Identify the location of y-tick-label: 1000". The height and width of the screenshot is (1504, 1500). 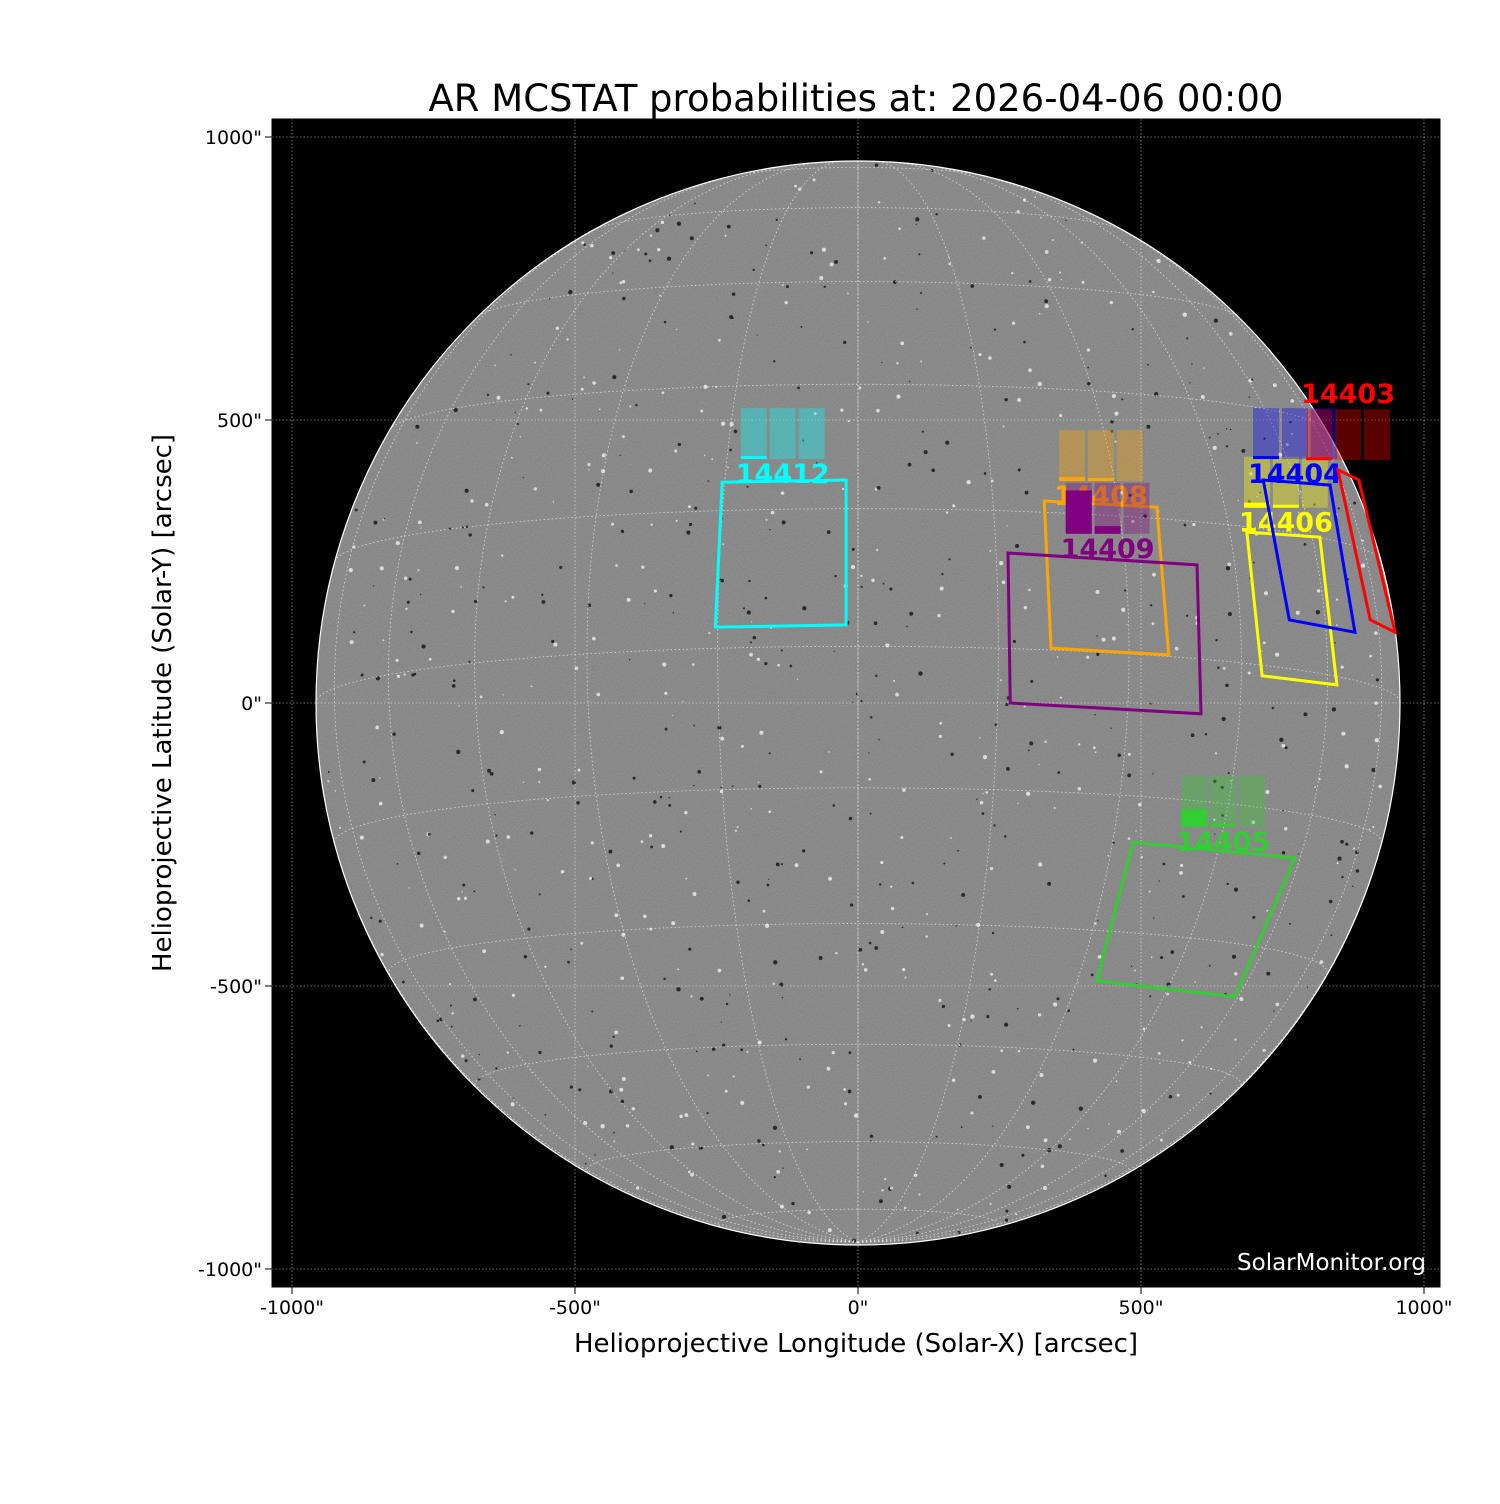
(233, 138).